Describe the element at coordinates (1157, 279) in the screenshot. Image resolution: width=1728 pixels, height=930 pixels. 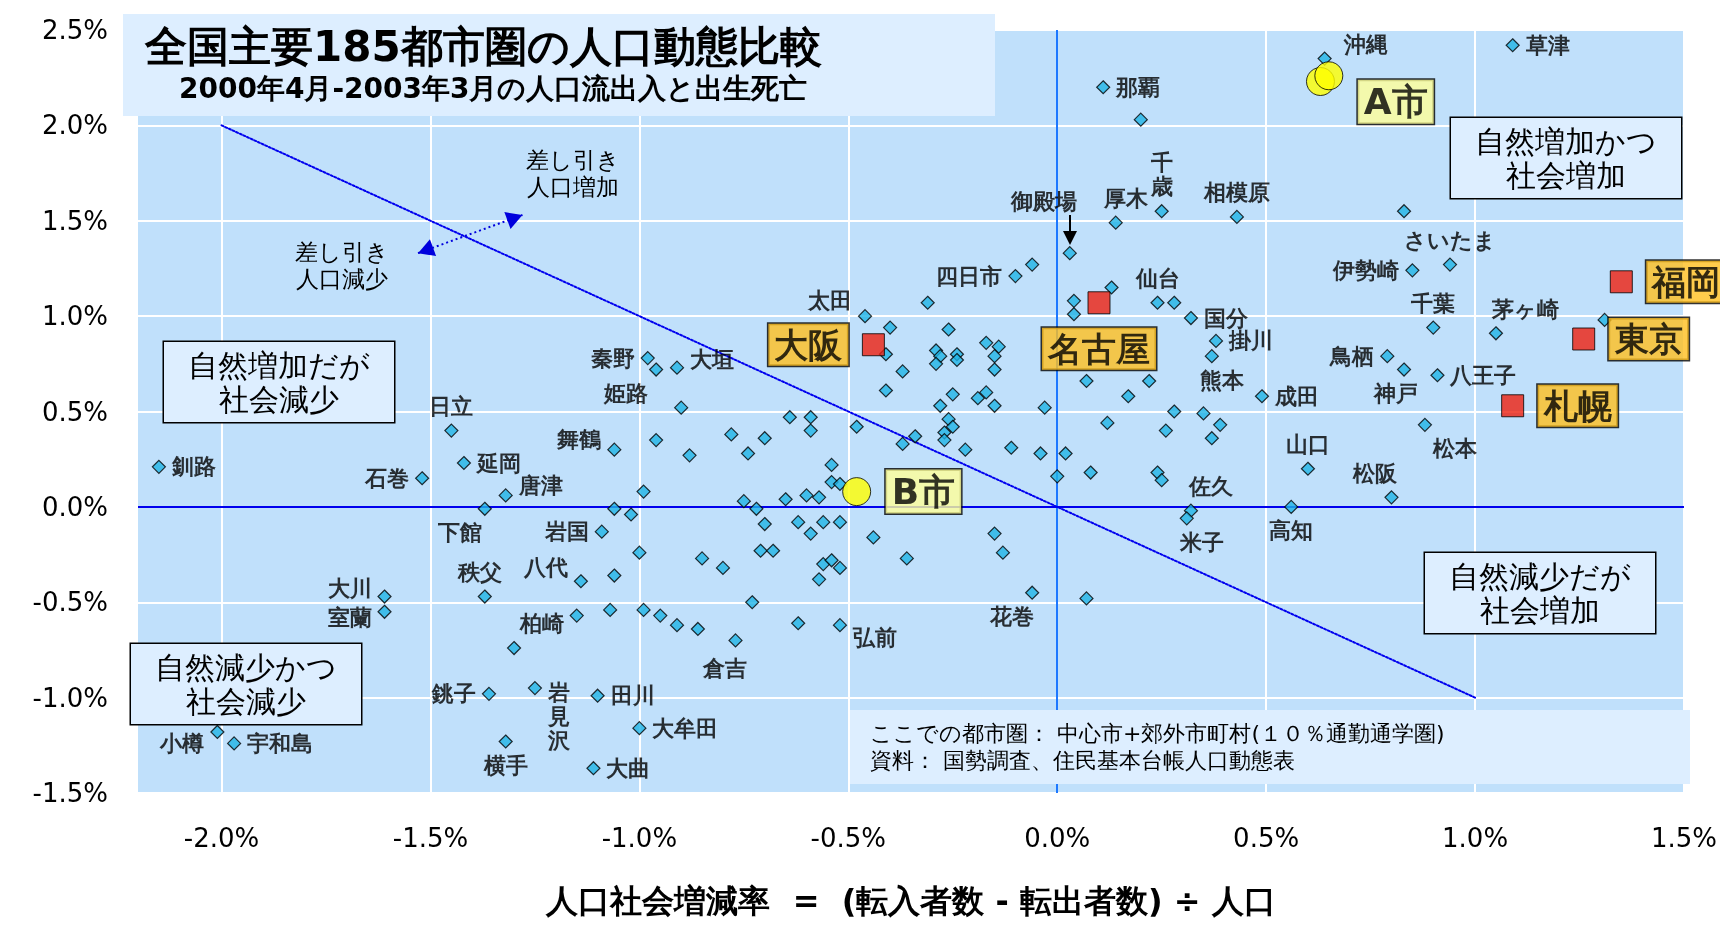
I see `annotation: 仙台` at that location.